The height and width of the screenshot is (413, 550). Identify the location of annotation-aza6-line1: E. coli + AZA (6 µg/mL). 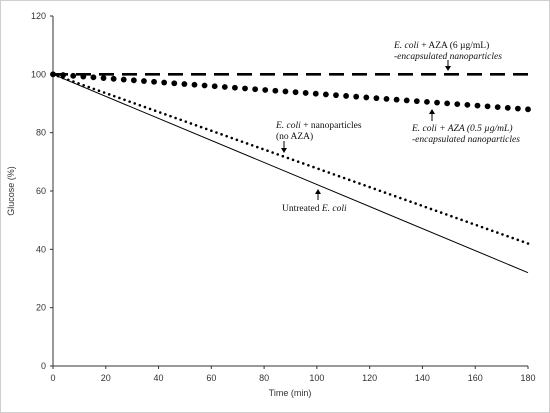
(441, 45).